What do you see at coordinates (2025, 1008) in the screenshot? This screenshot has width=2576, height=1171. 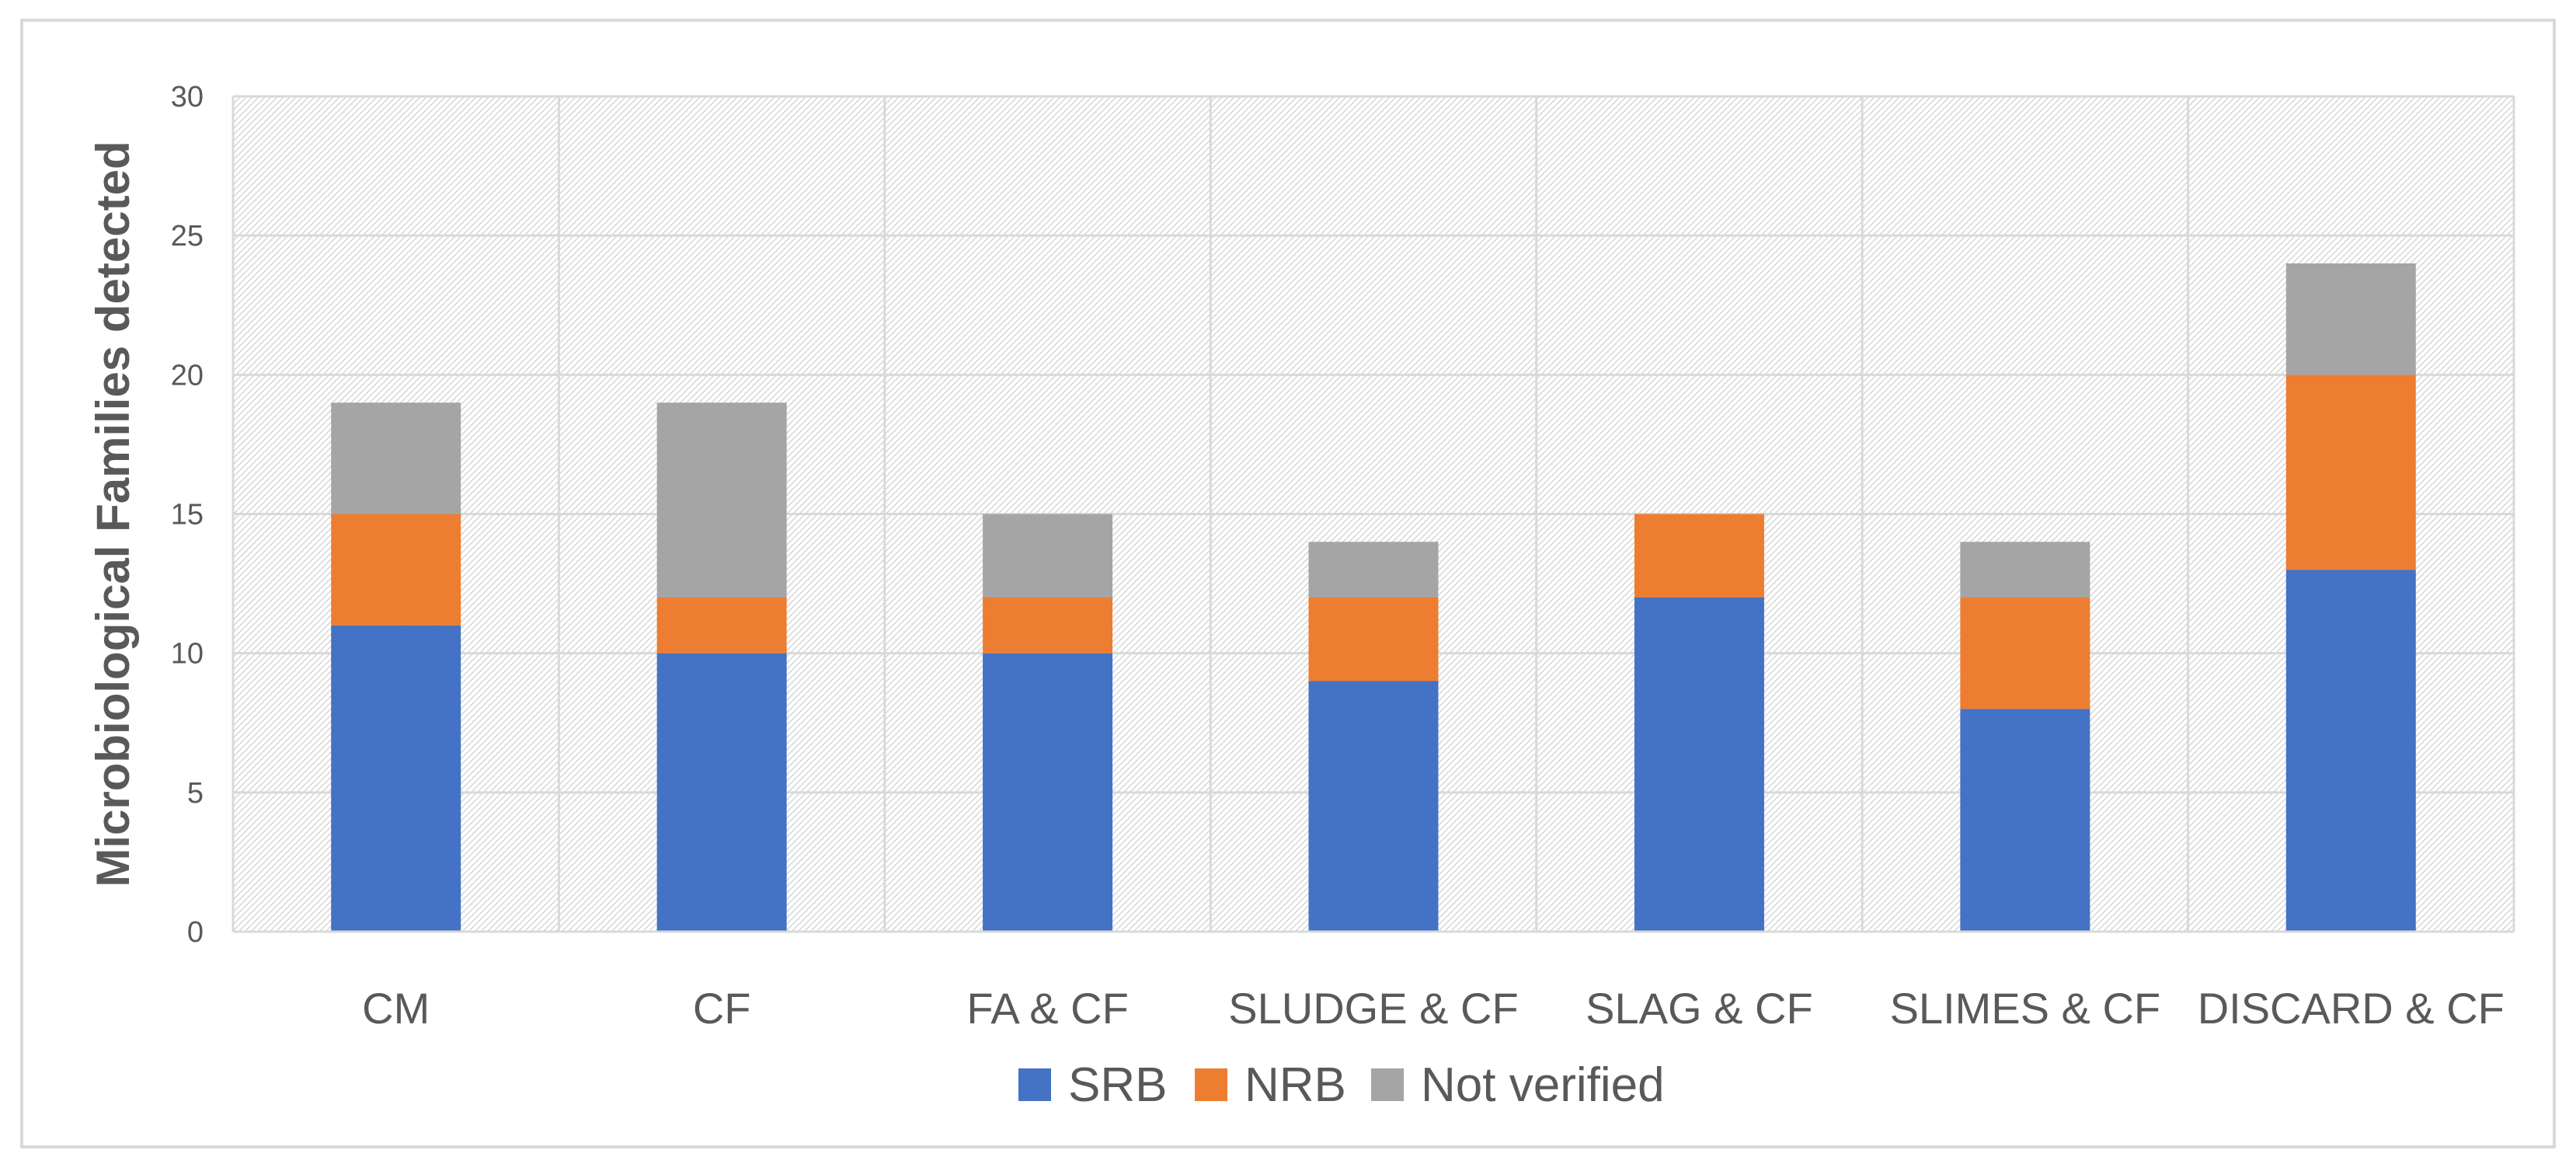 I see `x-tick-label: SLIMES & CF` at bounding box center [2025, 1008].